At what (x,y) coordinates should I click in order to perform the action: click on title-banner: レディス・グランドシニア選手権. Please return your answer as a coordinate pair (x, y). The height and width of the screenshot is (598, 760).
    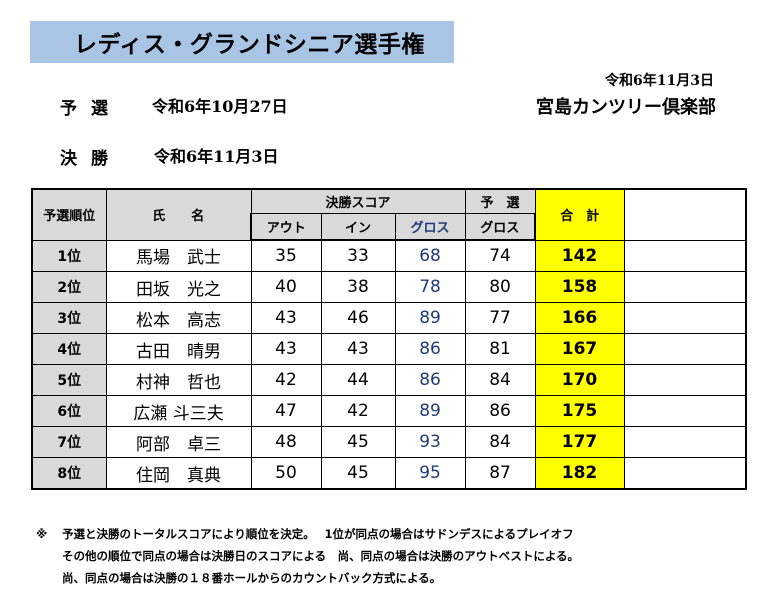
    Looking at the image, I should click on (242, 42).